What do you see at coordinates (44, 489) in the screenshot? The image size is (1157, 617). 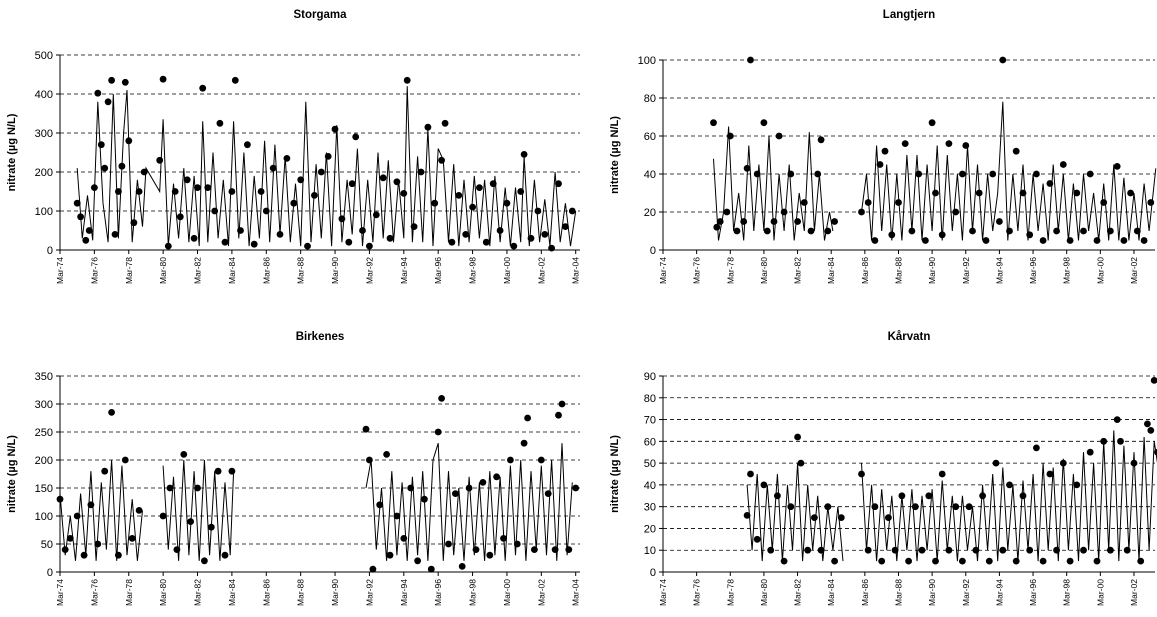 I see `y-tick-label: 150` at bounding box center [44, 489].